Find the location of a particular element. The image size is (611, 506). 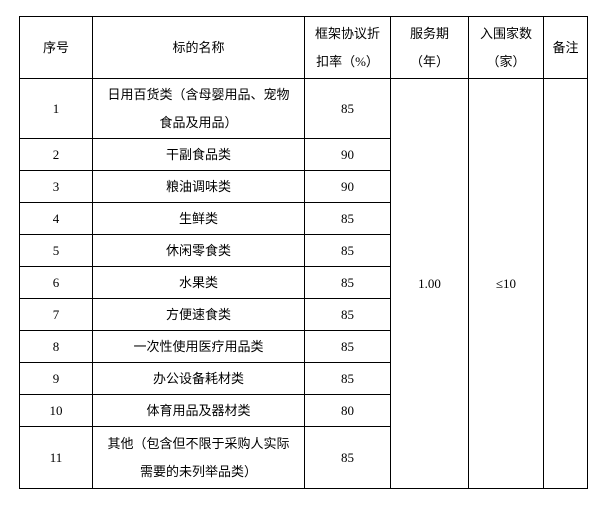

lot-name: 休闲零食类 is located at coordinates (198, 250).